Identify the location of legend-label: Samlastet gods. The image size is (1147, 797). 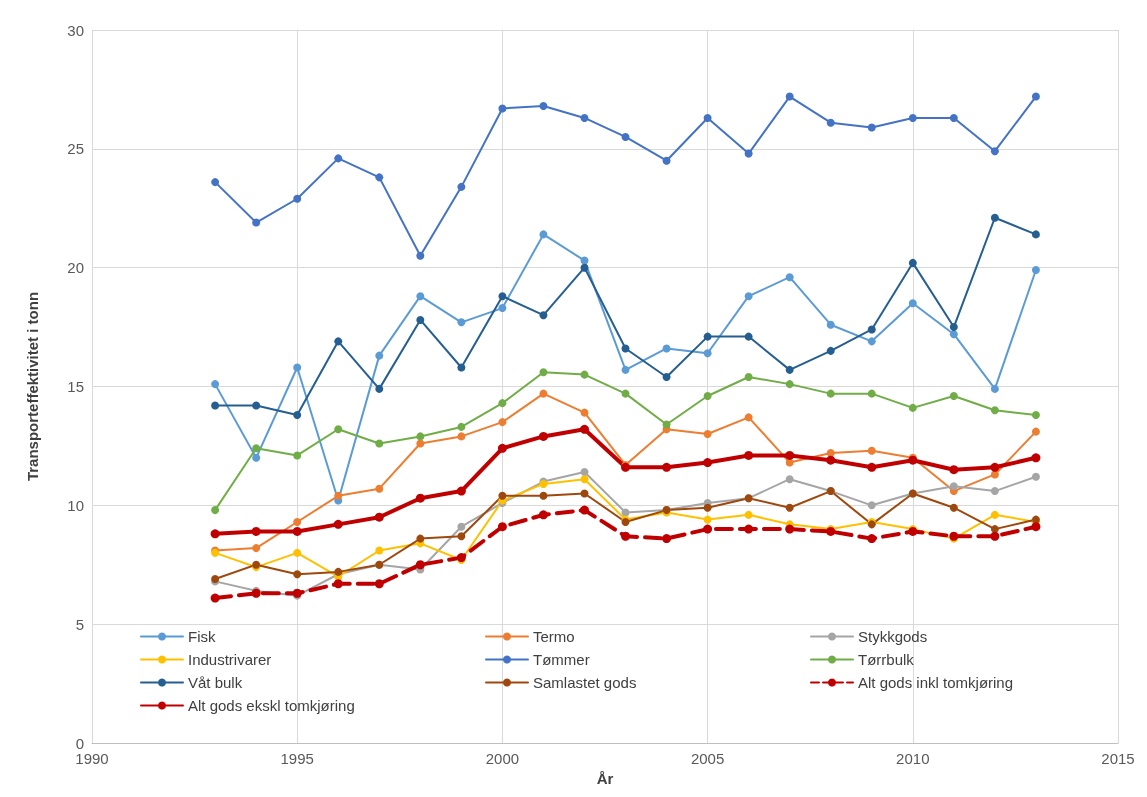
(585, 682).